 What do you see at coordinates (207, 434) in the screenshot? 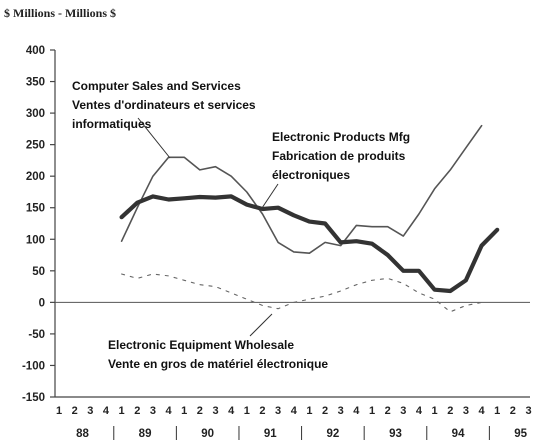
I see `year-tick-label: 90` at bounding box center [207, 434].